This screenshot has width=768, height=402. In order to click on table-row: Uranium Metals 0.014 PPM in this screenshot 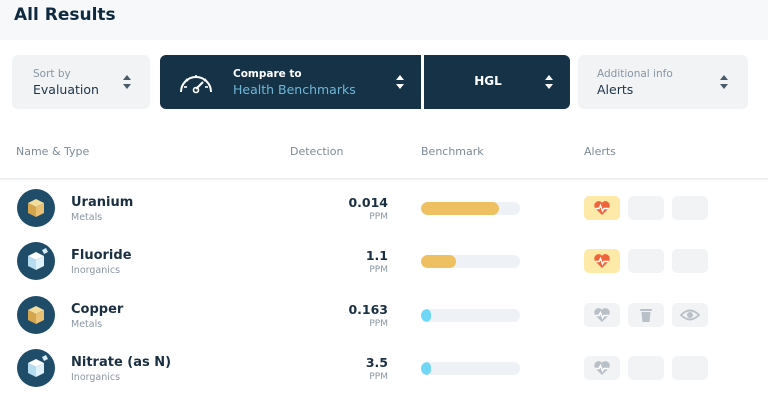, I will do `click(384, 209)`.